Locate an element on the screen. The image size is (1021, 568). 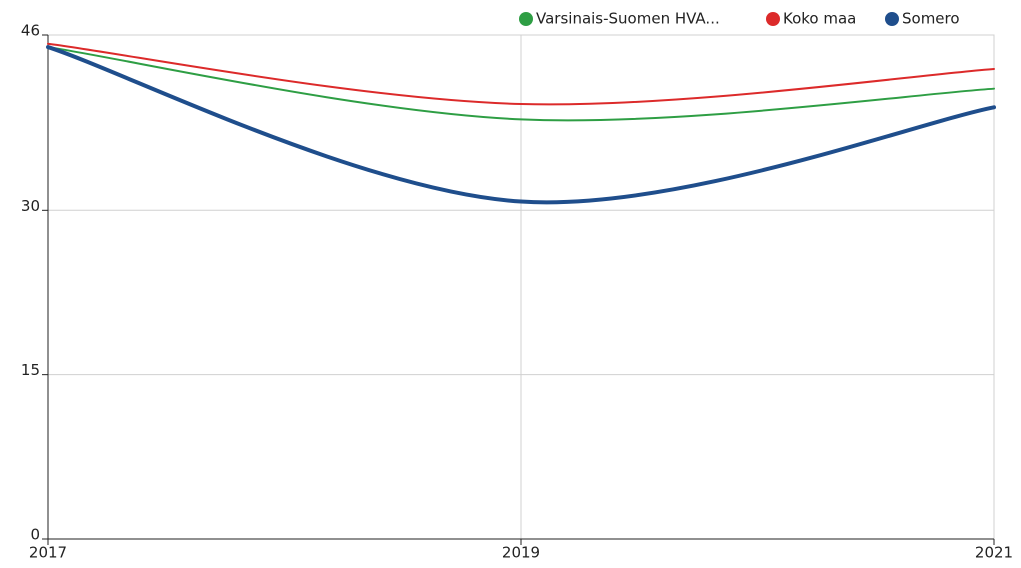
legend-label: Somero is located at coordinates (931, 19).